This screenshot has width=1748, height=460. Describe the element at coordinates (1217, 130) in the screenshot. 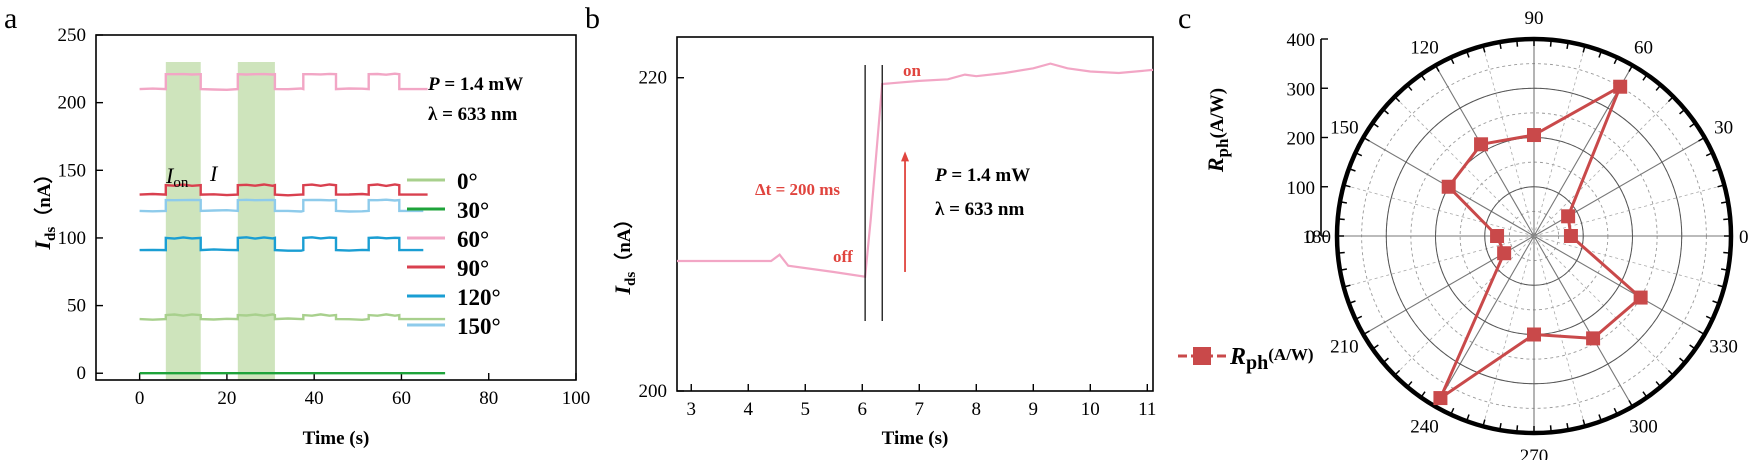

I see `panel-c-radial-axis-label: Rph(A/W)` at that location.